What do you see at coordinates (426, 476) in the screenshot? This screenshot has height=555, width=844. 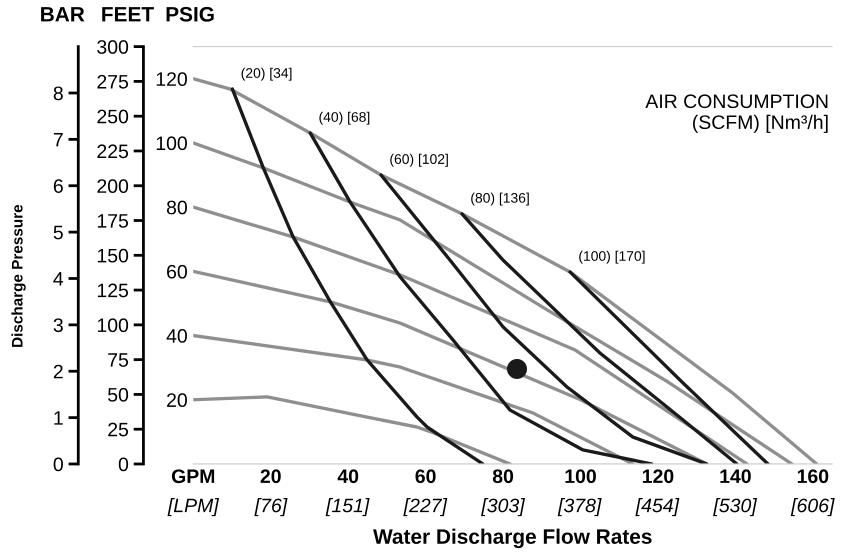 I see `x-tick-label: 60` at bounding box center [426, 476].